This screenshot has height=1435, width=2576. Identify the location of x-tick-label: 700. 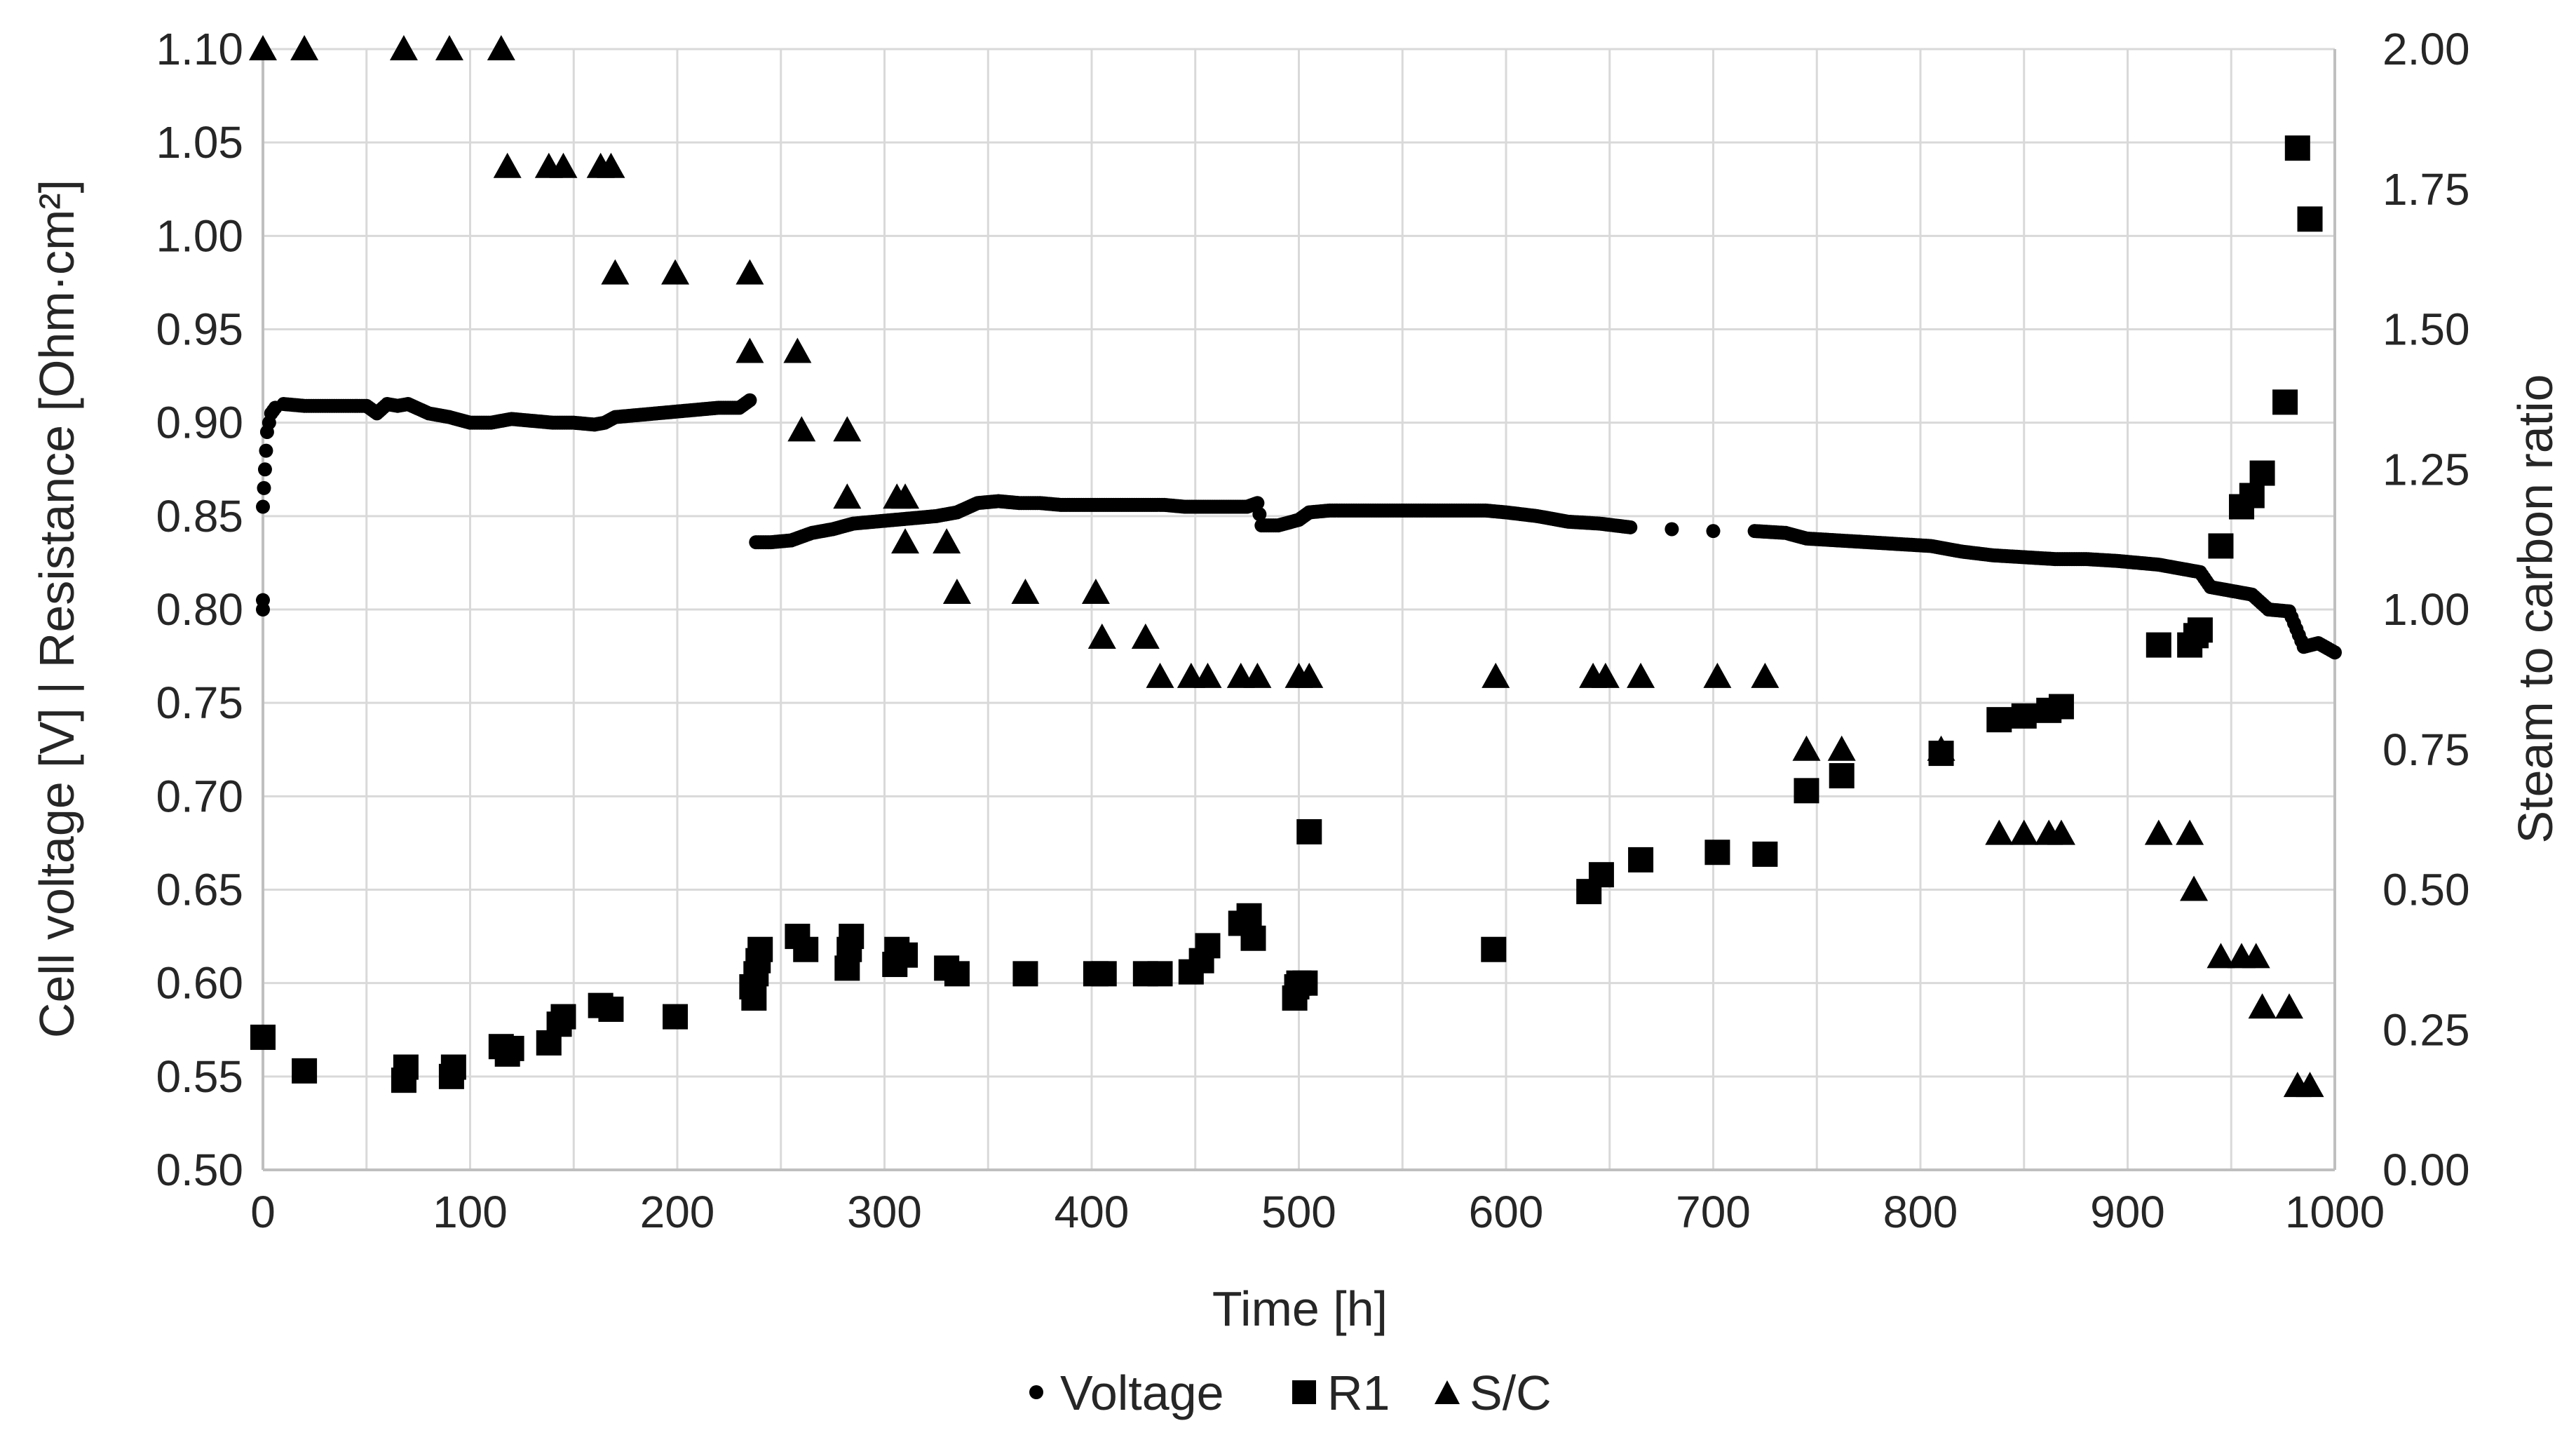
(1713, 1212).